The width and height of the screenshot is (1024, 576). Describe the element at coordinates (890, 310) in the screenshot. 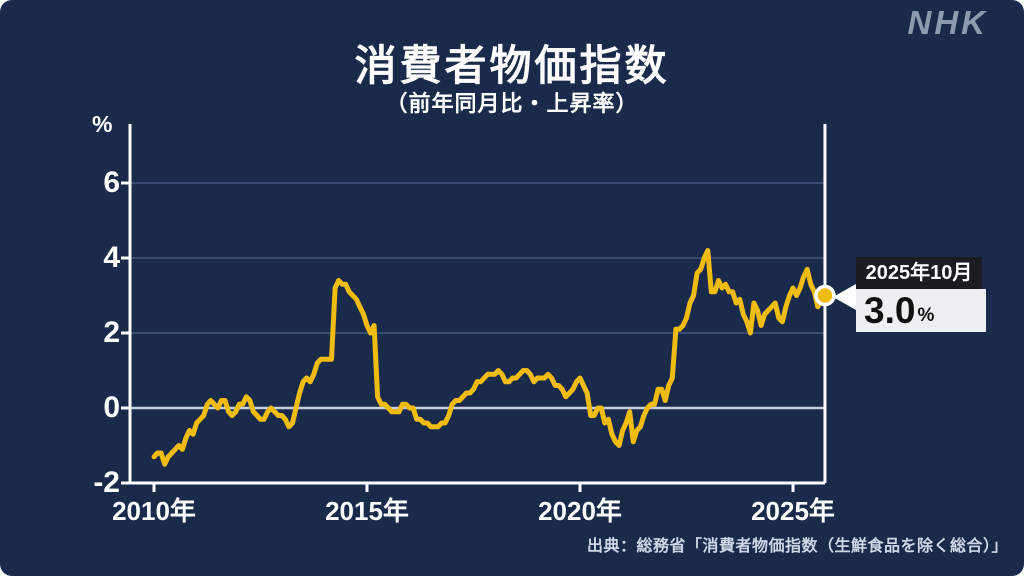

I see `callout-value-number: 3.0` at that location.